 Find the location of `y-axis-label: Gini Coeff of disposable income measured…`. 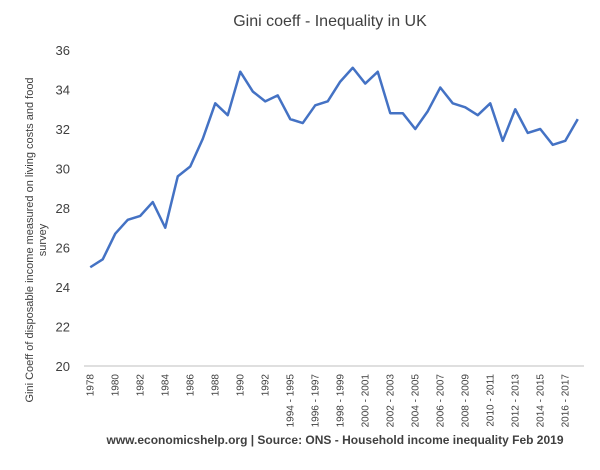

y-axis-label: Gini Coeff of disposable income measured… is located at coordinates (30, 239).